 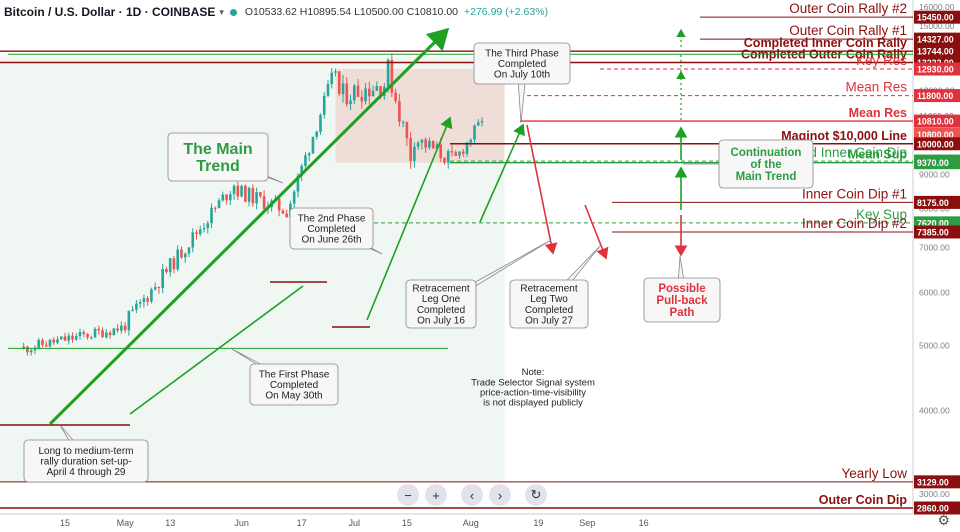 I want to click on x-tick-label: 13, so click(x=170, y=523).